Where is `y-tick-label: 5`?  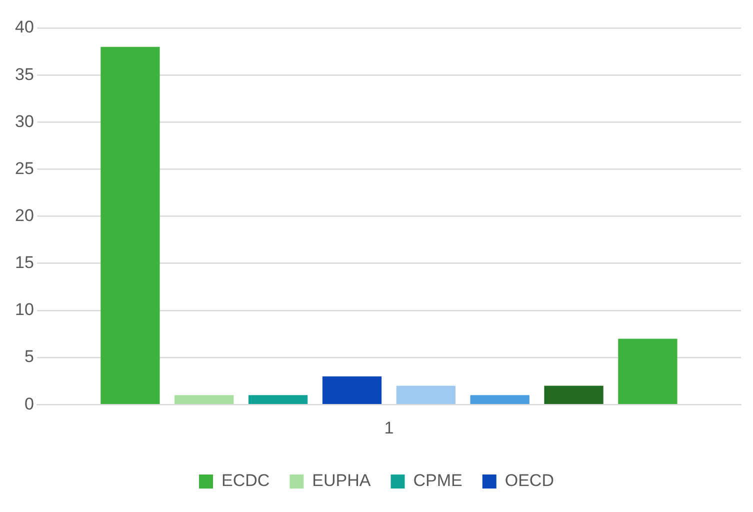
y-tick-label: 5 is located at coordinates (29, 356).